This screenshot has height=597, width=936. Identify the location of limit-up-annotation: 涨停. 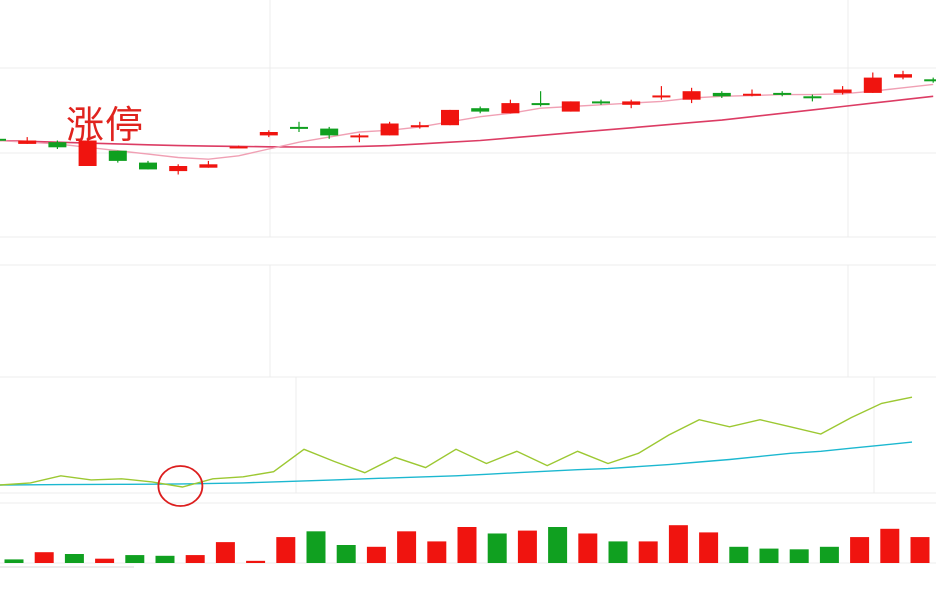
(105, 125).